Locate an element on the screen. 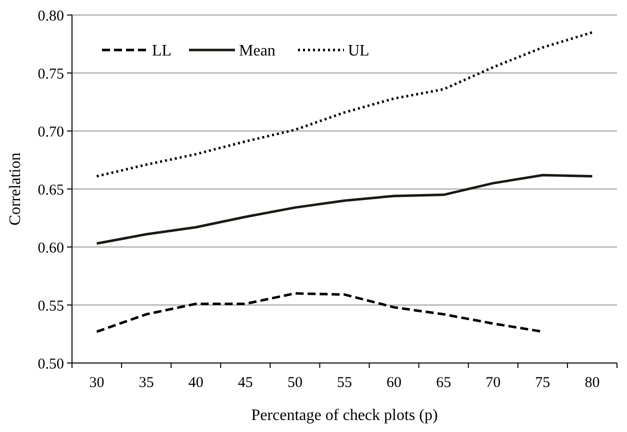 This screenshot has height=432, width=627. line-series is located at coordinates (345, 209).